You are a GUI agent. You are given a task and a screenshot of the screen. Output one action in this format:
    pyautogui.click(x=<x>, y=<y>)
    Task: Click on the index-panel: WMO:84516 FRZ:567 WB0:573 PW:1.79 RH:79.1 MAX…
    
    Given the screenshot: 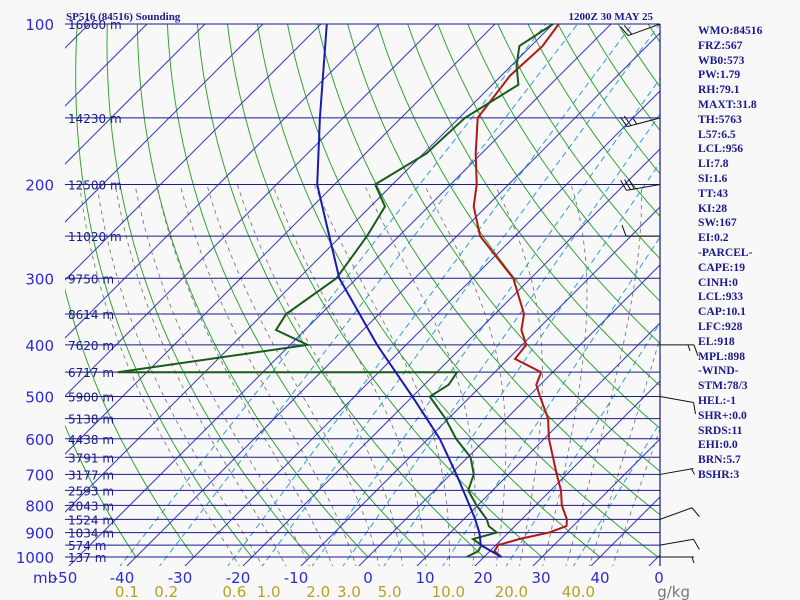 What is the action you would take?
    pyautogui.click(x=748, y=253)
    